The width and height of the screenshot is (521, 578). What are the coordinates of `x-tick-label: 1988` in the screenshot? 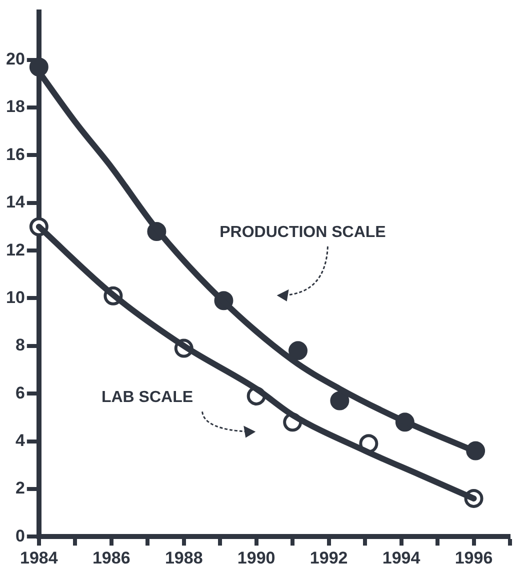 It's located at (183, 558).